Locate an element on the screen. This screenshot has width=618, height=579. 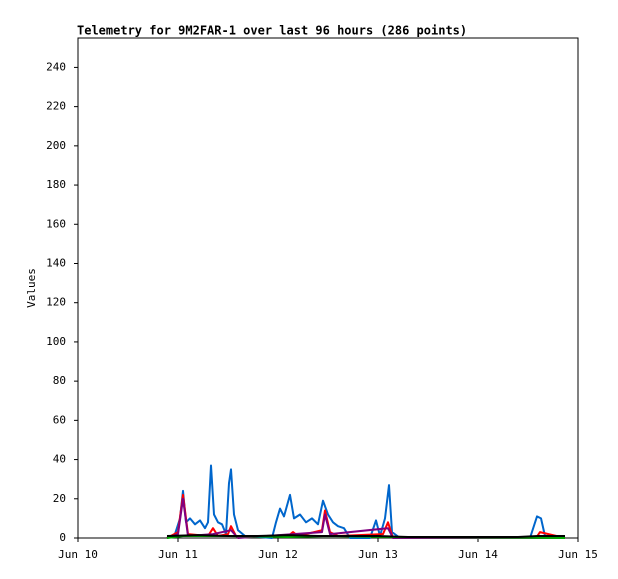
y-tick-label: 120 is located at coordinates (56, 302).